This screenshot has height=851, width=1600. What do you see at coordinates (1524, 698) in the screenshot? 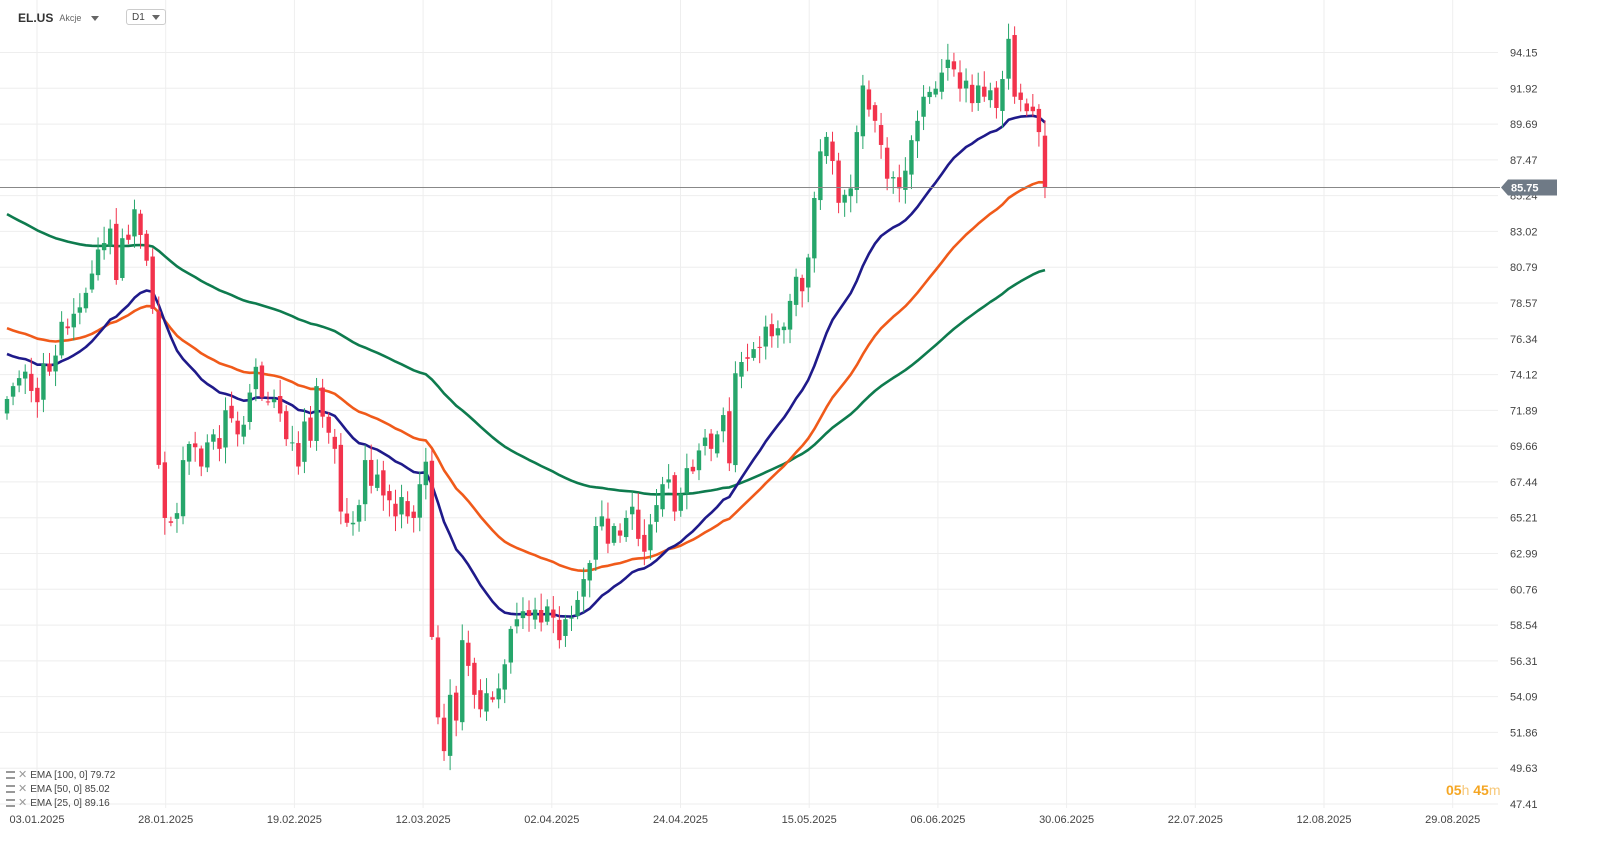
I see `y-tick-label: 54.09` at bounding box center [1524, 698].